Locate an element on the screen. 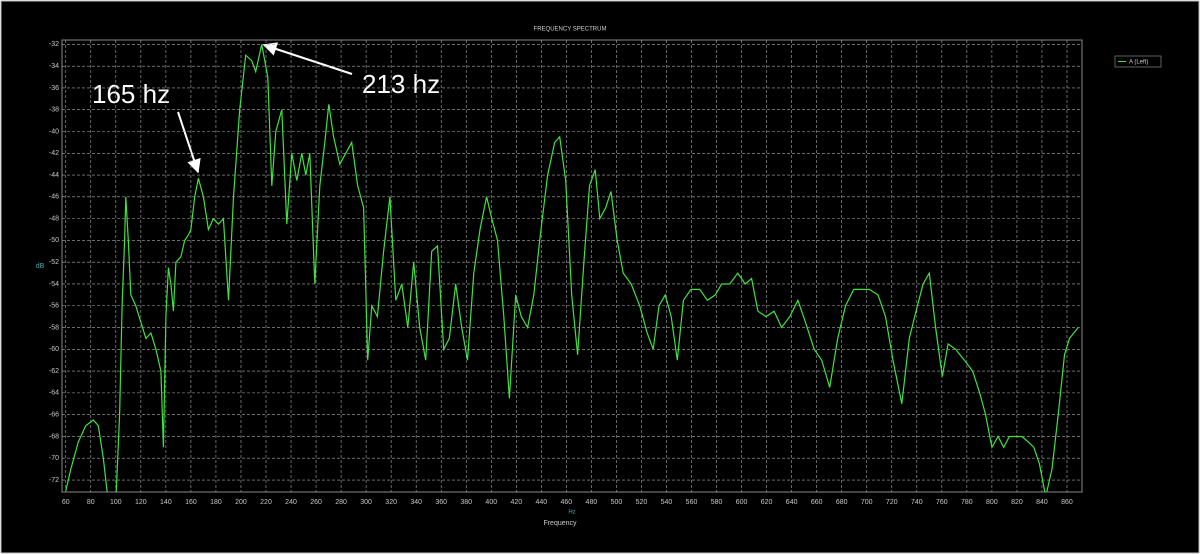 This screenshot has height=554, width=1200. y-tick-label: -60 is located at coordinates (54, 349).